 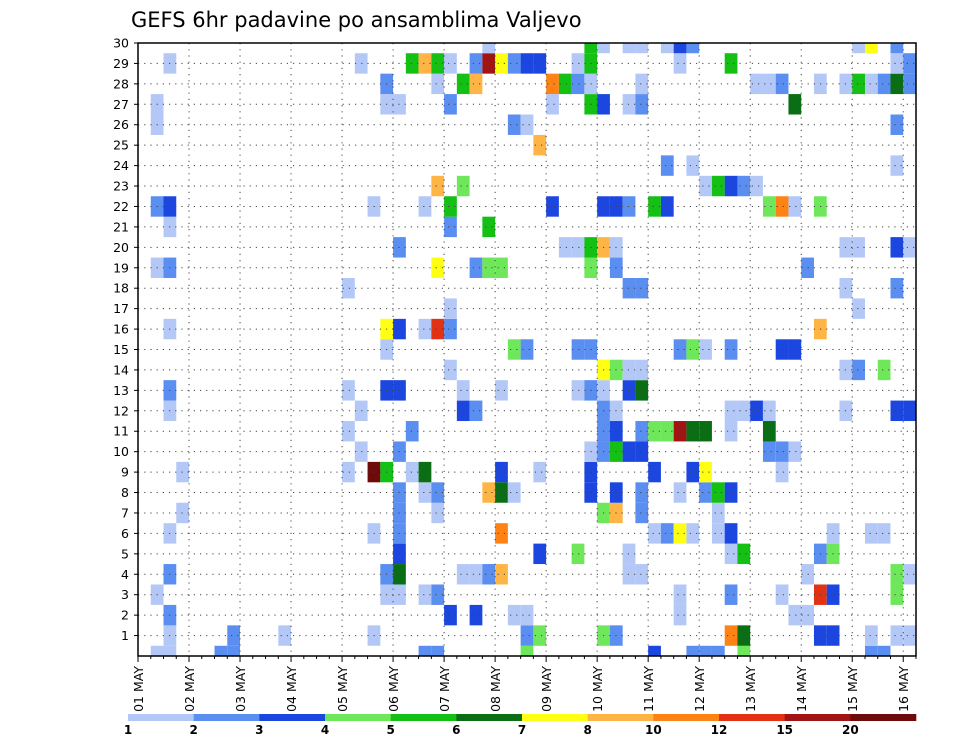 I want to click on y-tick-label: 21, so click(x=121, y=226).